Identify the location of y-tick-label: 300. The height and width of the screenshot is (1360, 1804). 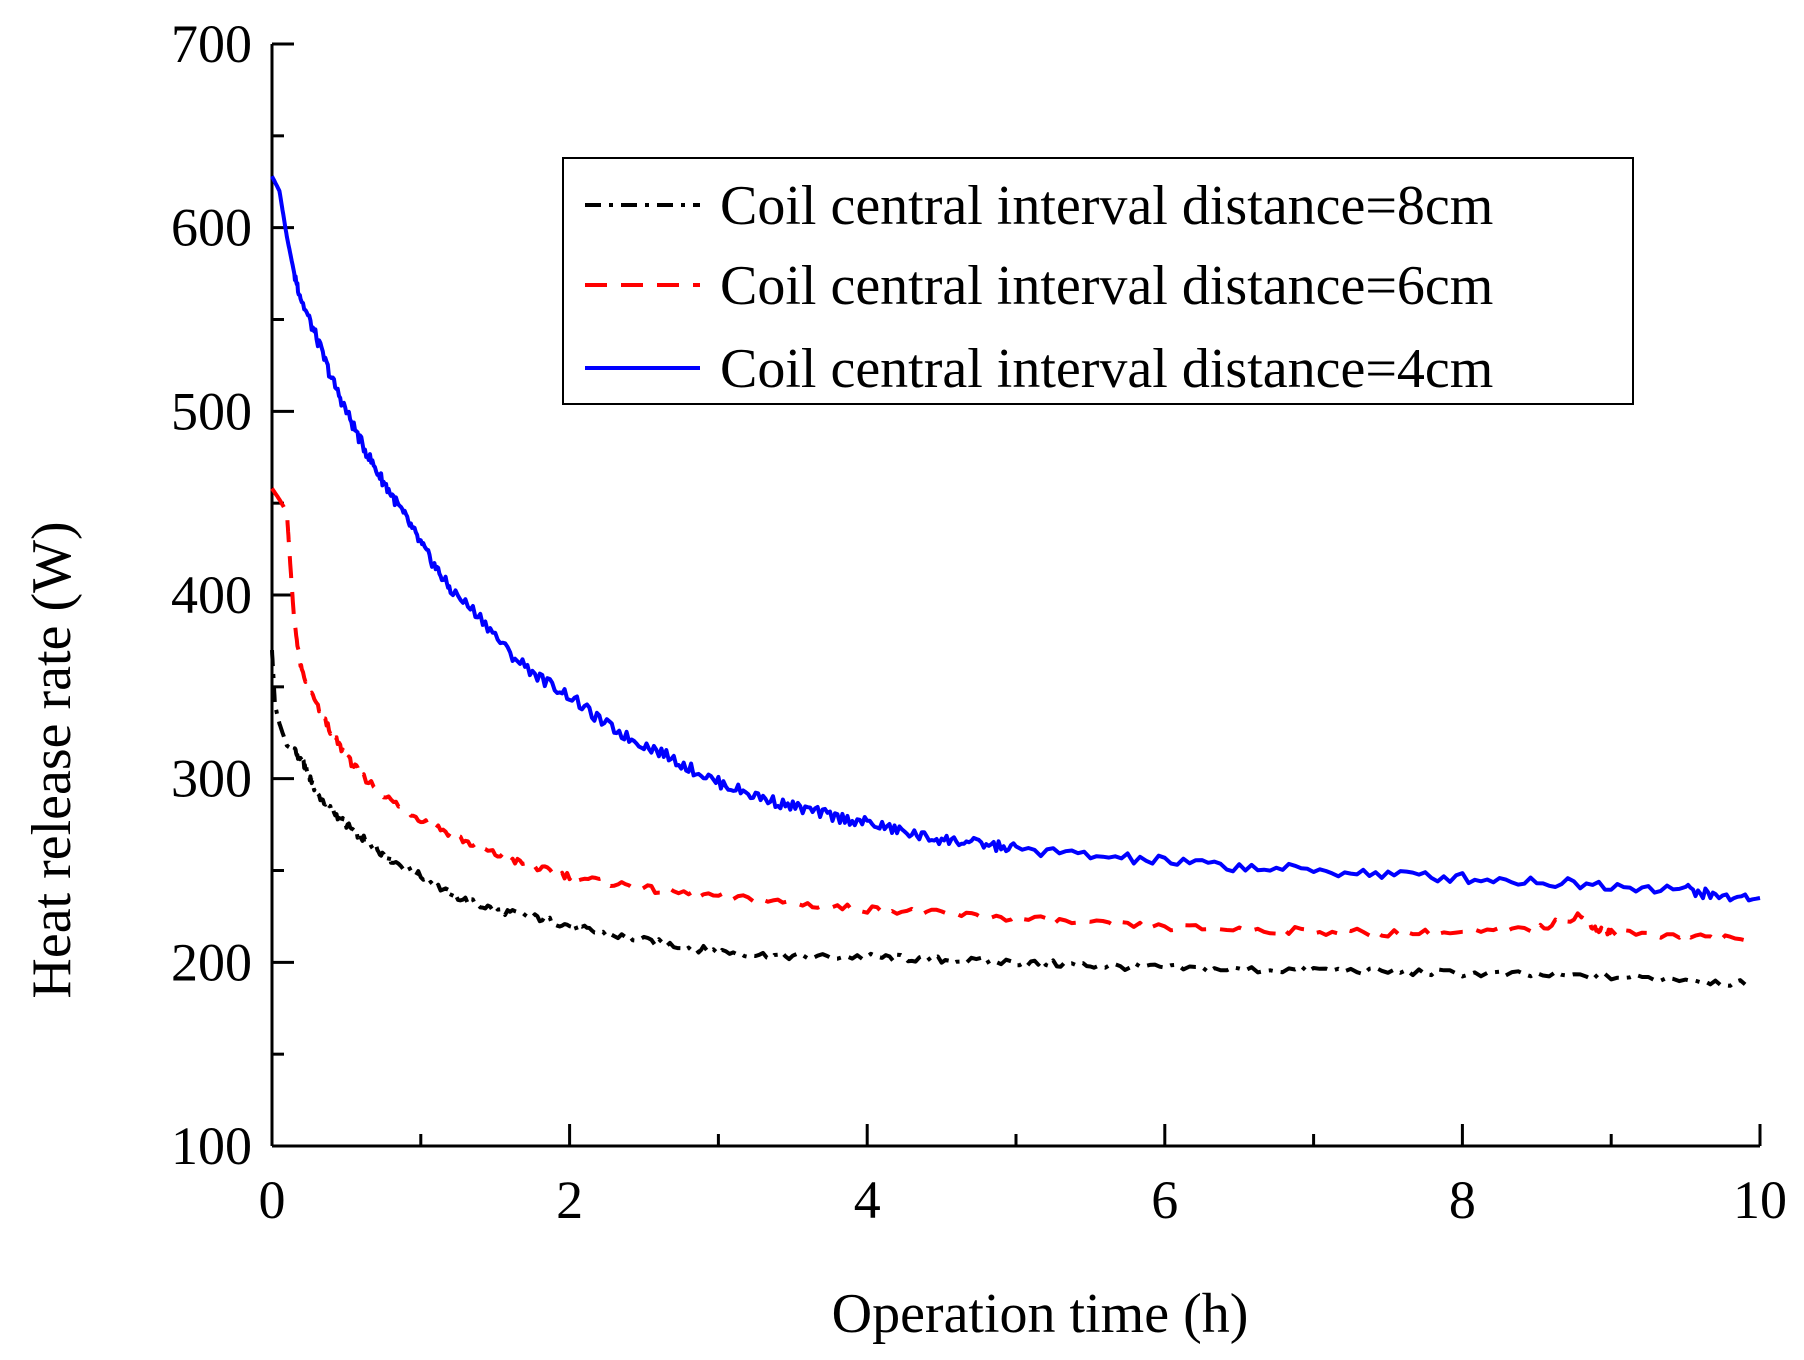
(211, 779).